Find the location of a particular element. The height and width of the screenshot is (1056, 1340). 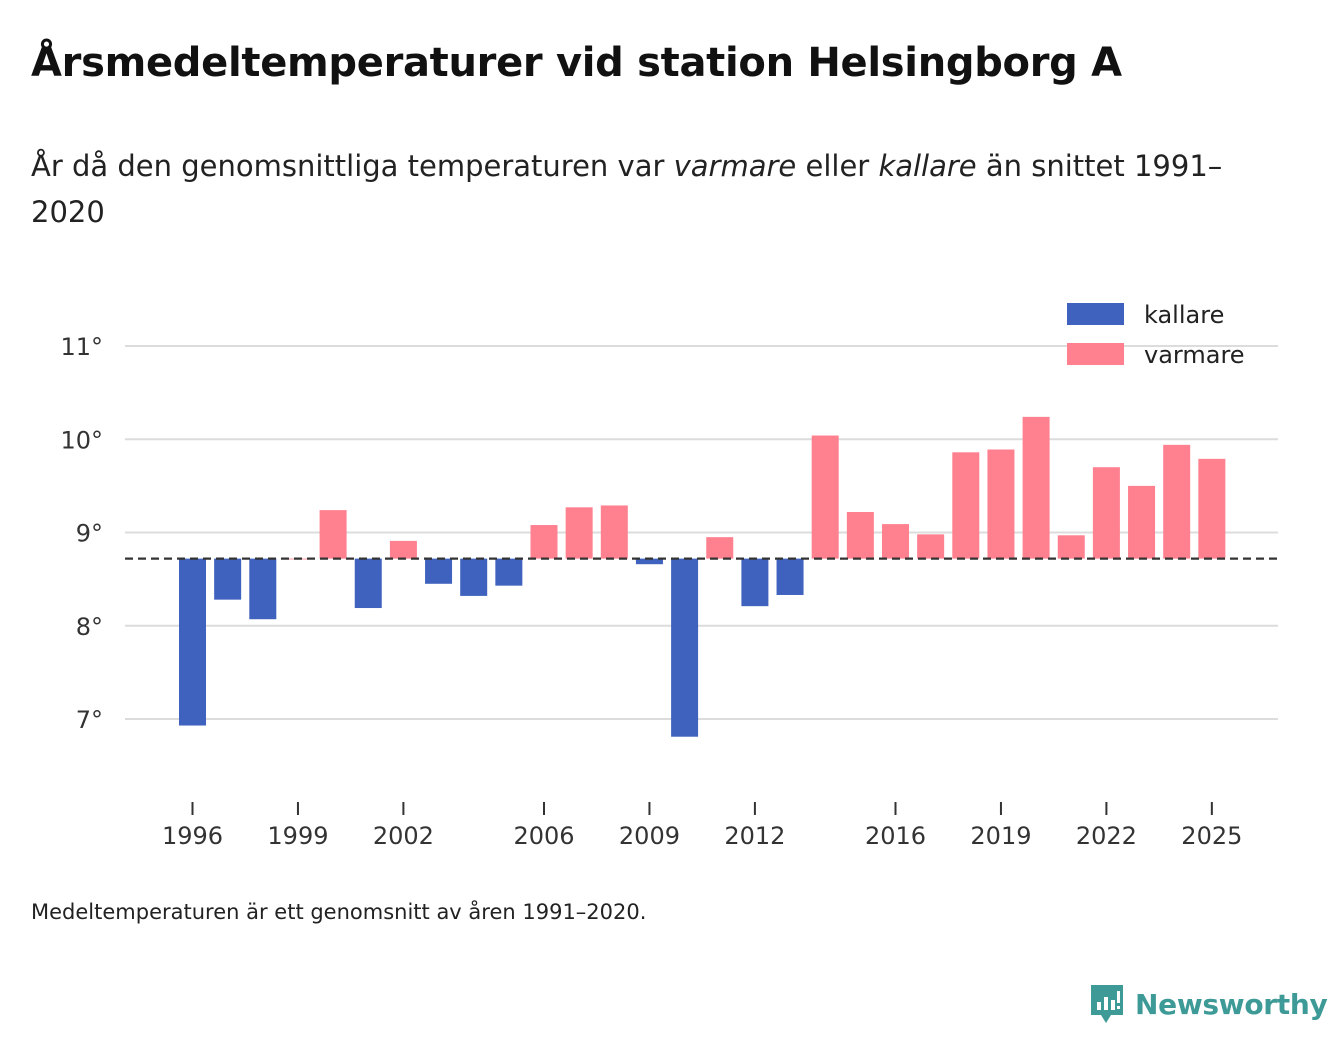

y-tick-label-11: 11° is located at coordinates (81, 347).